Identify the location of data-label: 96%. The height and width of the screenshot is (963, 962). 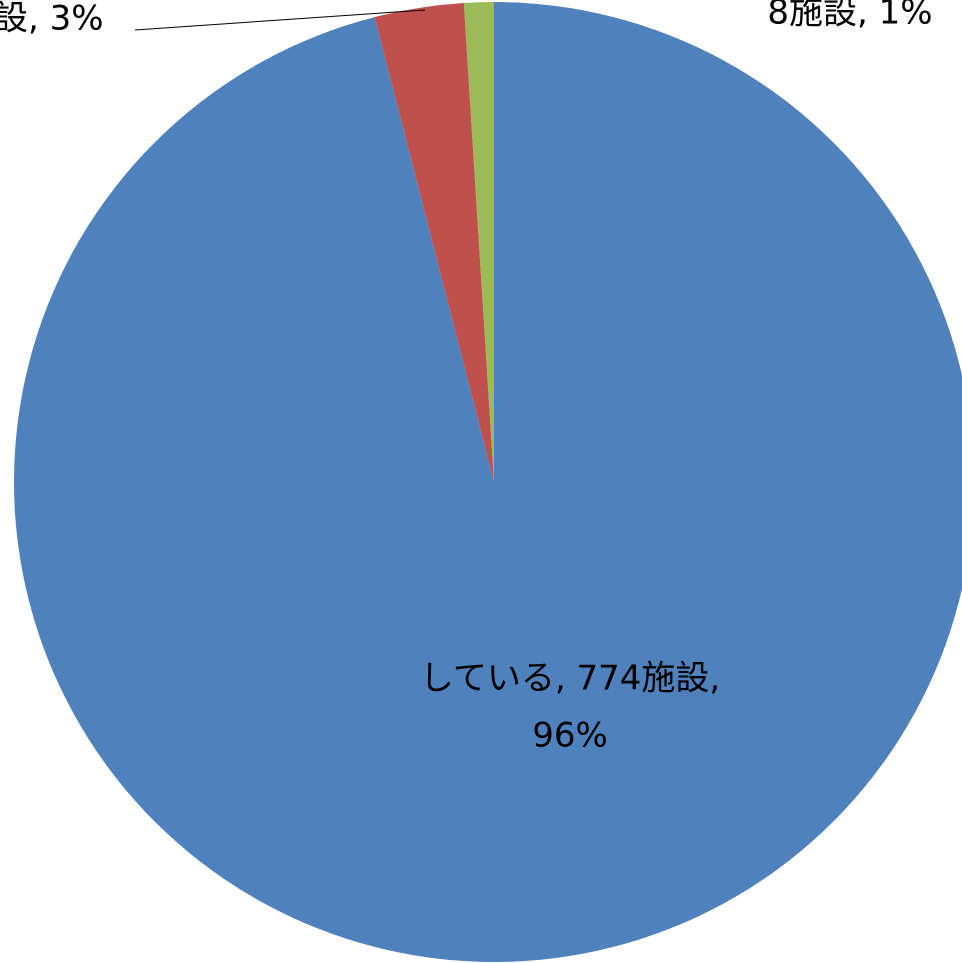
(570, 736).